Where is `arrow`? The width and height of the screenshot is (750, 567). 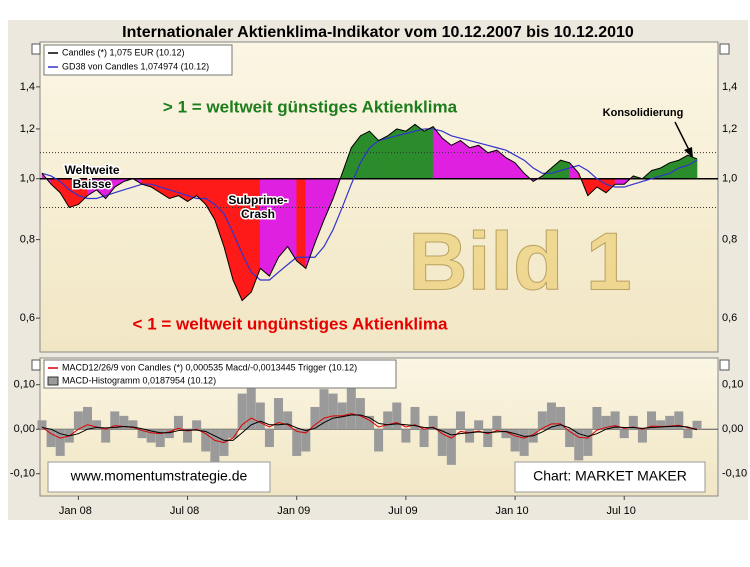 arrow is located at coordinates (682, 137).